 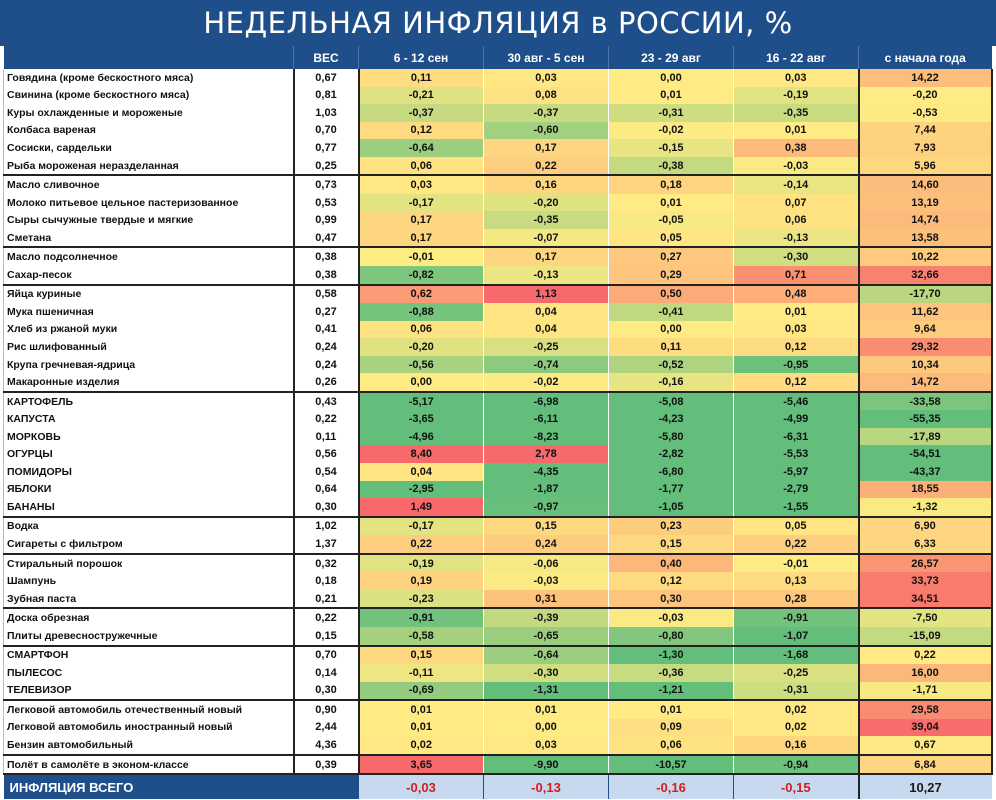 What do you see at coordinates (148, 562) in the screenshot?
I see `row-name: Стиральный порошок` at bounding box center [148, 562].